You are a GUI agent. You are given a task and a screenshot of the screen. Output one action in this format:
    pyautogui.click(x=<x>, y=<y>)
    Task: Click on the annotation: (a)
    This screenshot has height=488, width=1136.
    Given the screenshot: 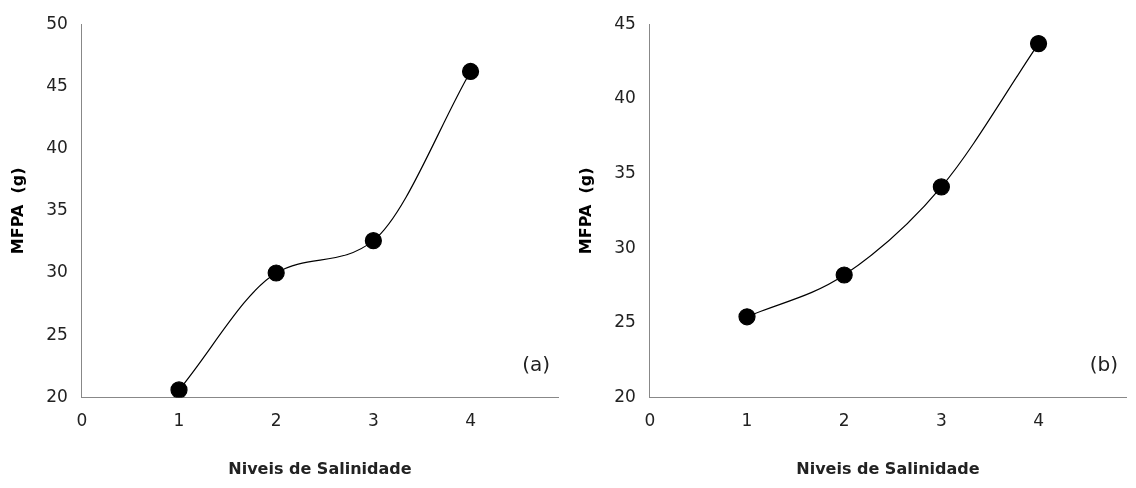 What is the action you would take?
    pyautogui.click(x=536, y=363)
    